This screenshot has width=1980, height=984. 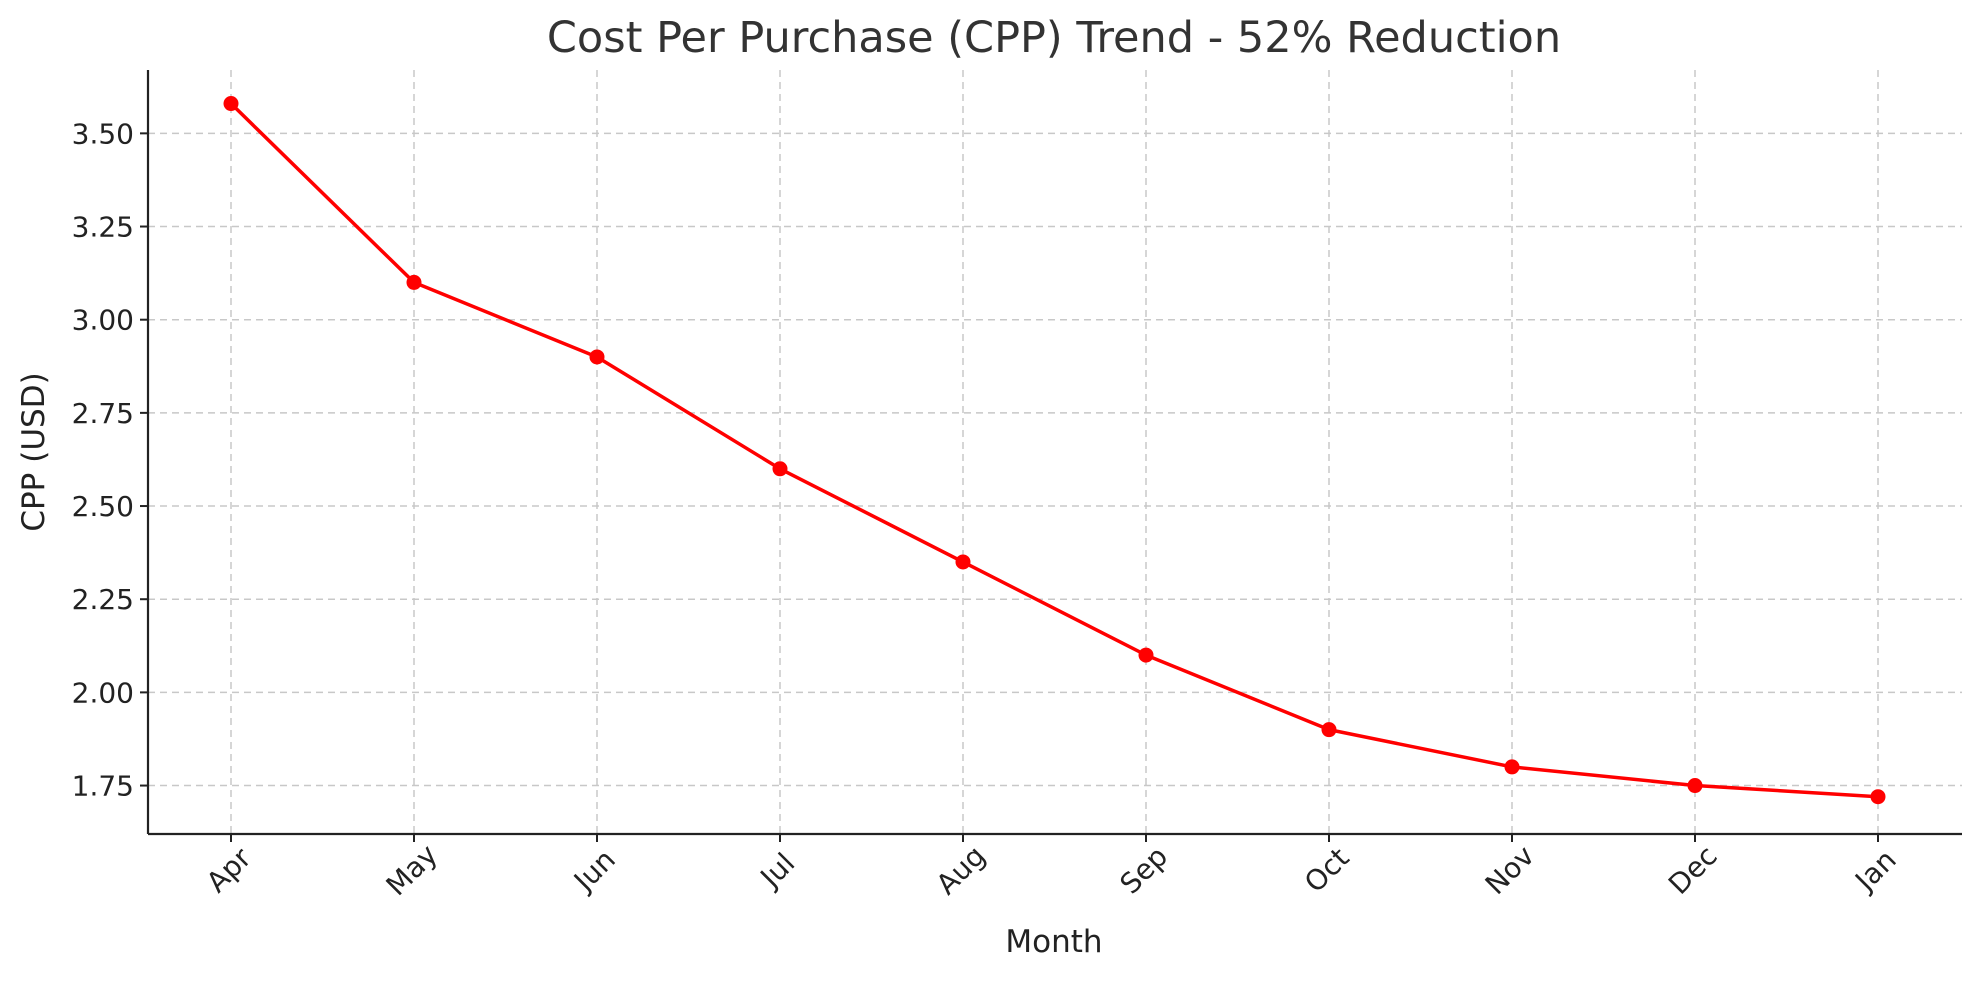 What do you see at coordinates (777, 870) in the screenshot?
I see `x-tick-label: Jul` at bounding box center [777, 870].